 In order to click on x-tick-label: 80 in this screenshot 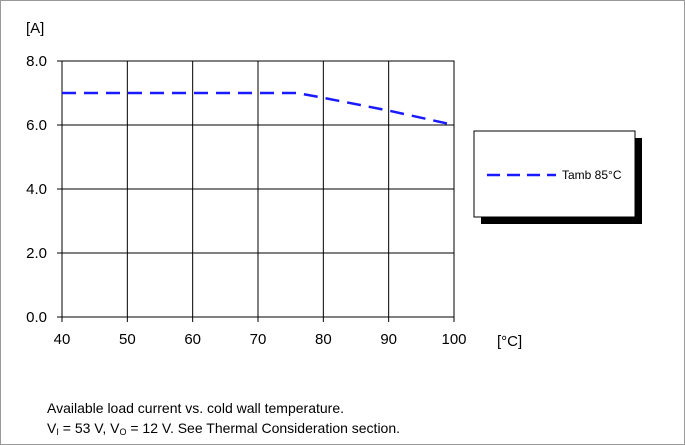, I will do `click(323, 339)`.